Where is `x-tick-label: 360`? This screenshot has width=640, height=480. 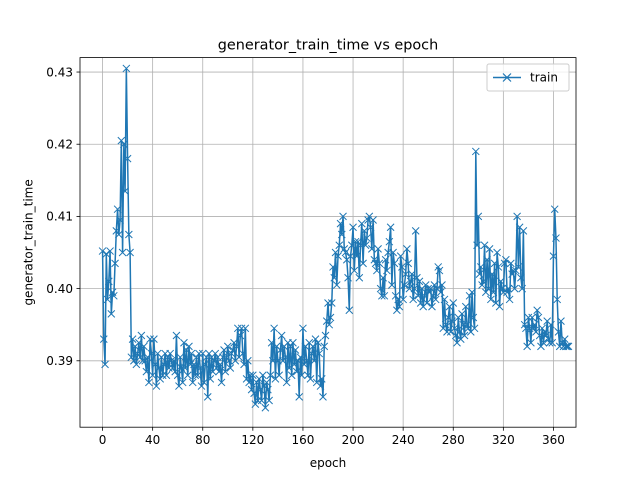 x-tick-label: 360 is located at coordinates (553, 440).